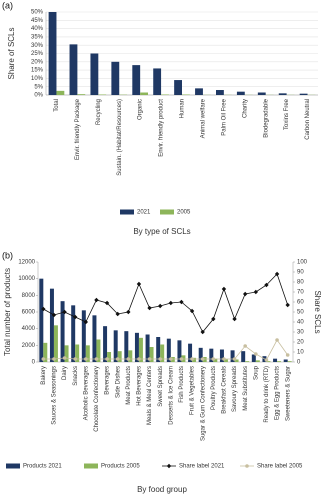  What do you see at coordinates (247, 466) in the screenshot?
I see `legend-marker` at bounding box center [247, 466].